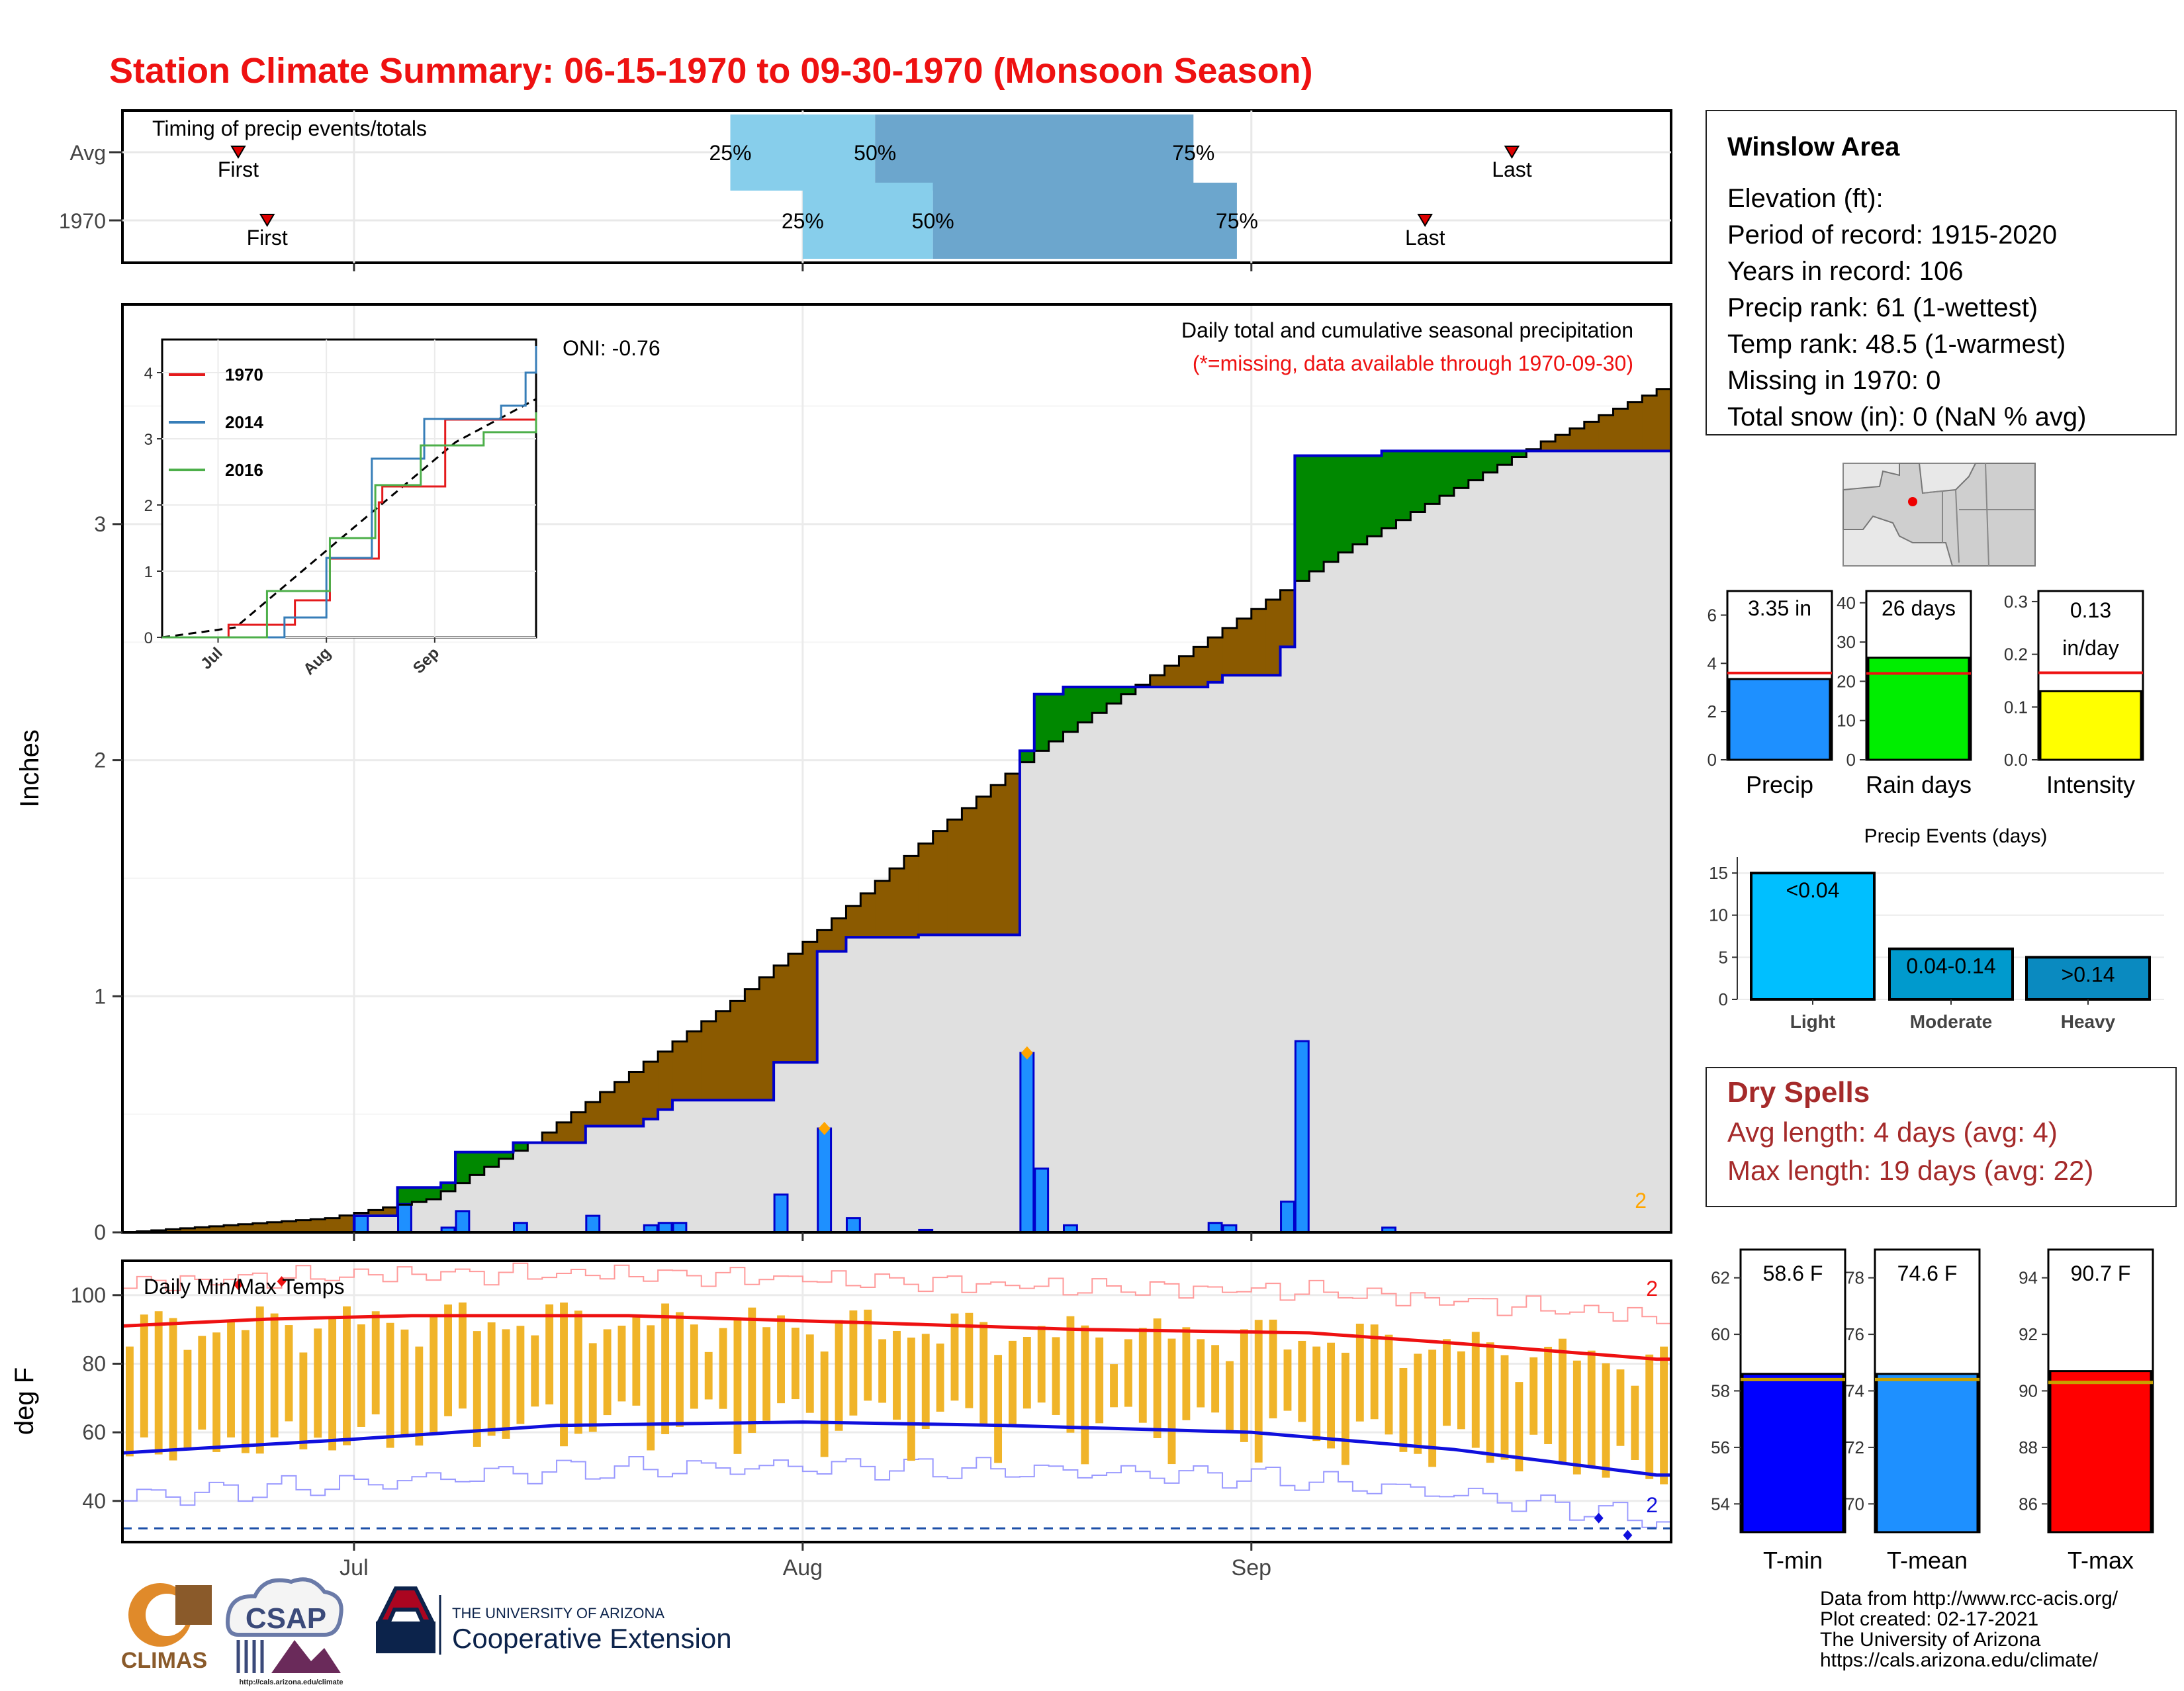 The height and width of the screenshot is (1691, 2184). What do you see at coordinates (244, 375) in the screenshot?
I see `inset-legend-label: 1970` at bounding box center [244, 375].